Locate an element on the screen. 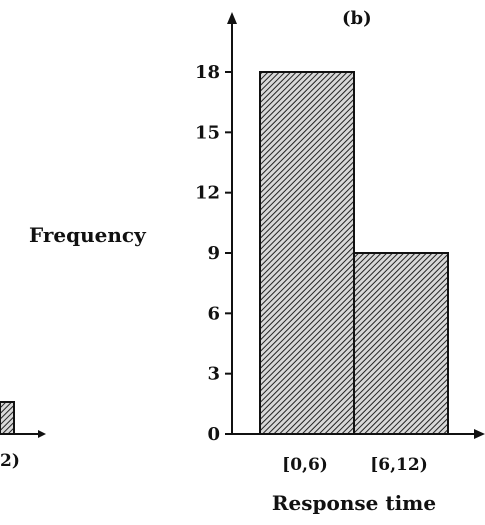  y-axis-title: Frequency is located at coordinates (88, 235).